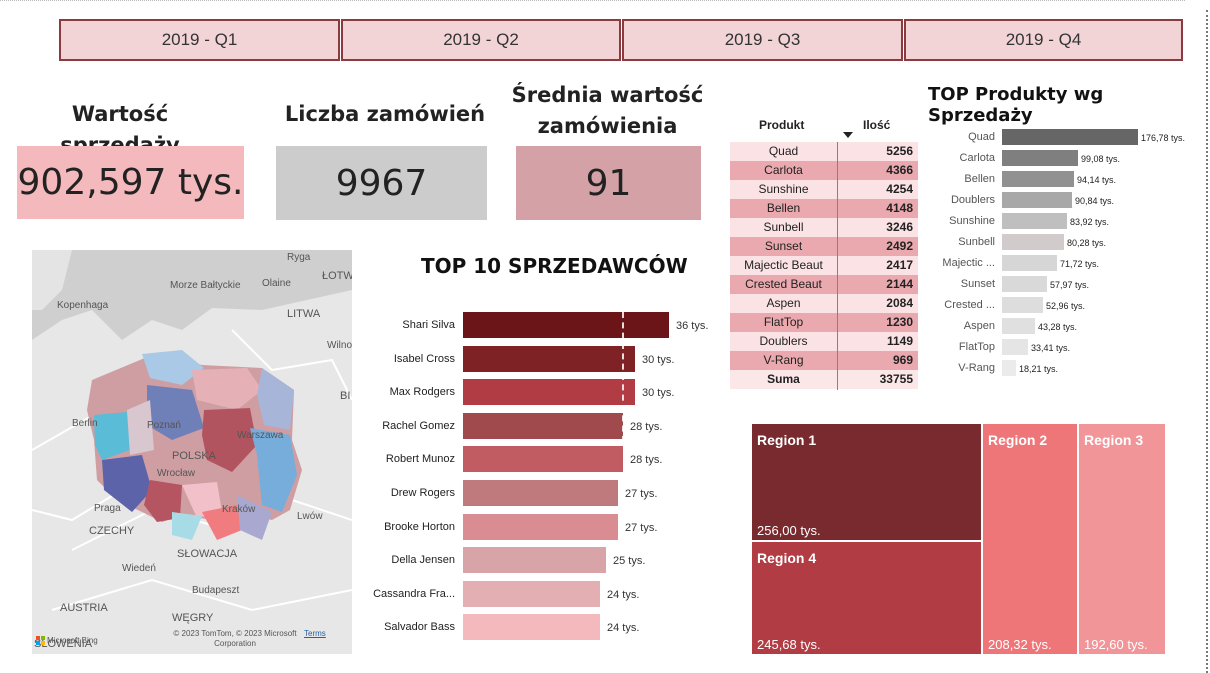 This screenshot has width=1210, height=673. Describe the element at coordinates (1020, 644) in the screenshot. I see `region-value: 208,32 tys.` at that location.